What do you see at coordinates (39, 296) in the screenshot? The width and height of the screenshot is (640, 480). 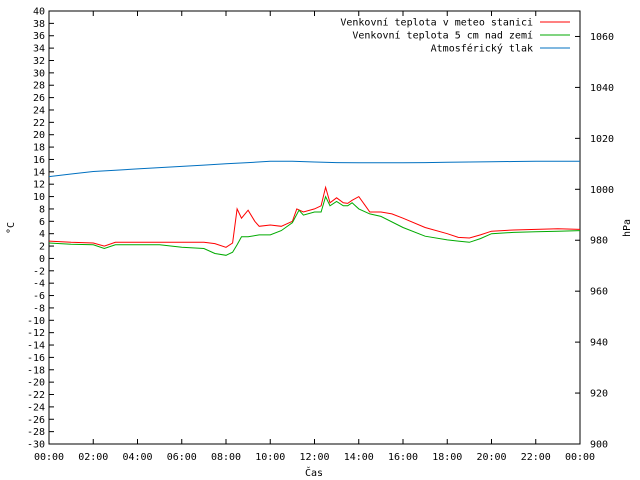 I see `y-left-tick-label: -6` at bounding box center [39, 296].